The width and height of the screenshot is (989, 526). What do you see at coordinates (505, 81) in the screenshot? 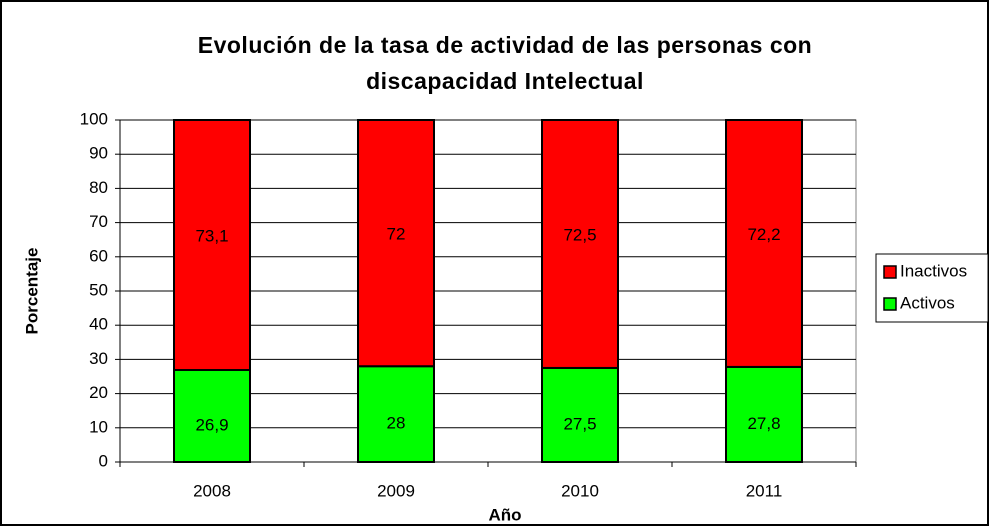
I see `chart-title: discapacidad Intelectual` at bounding box center [505, 81].